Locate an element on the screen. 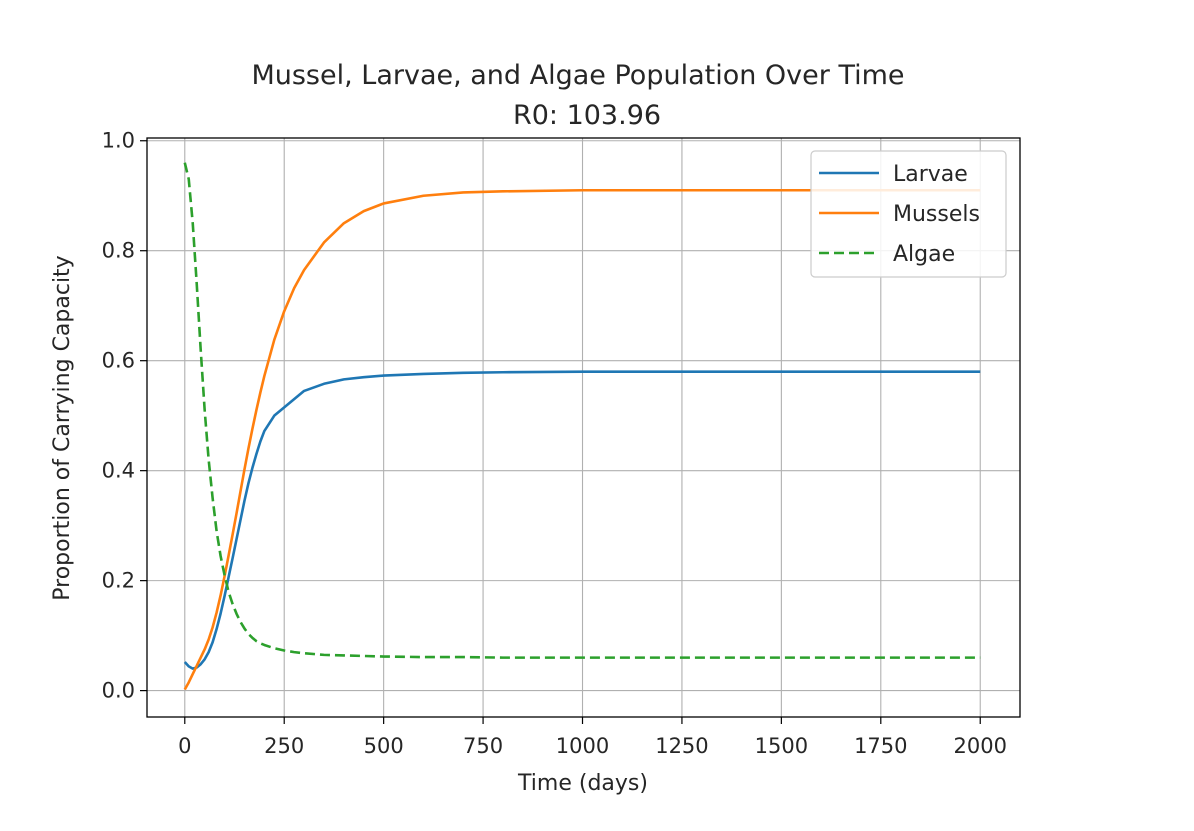  x-tick-label: 750 is located at coordinates (483, 746).